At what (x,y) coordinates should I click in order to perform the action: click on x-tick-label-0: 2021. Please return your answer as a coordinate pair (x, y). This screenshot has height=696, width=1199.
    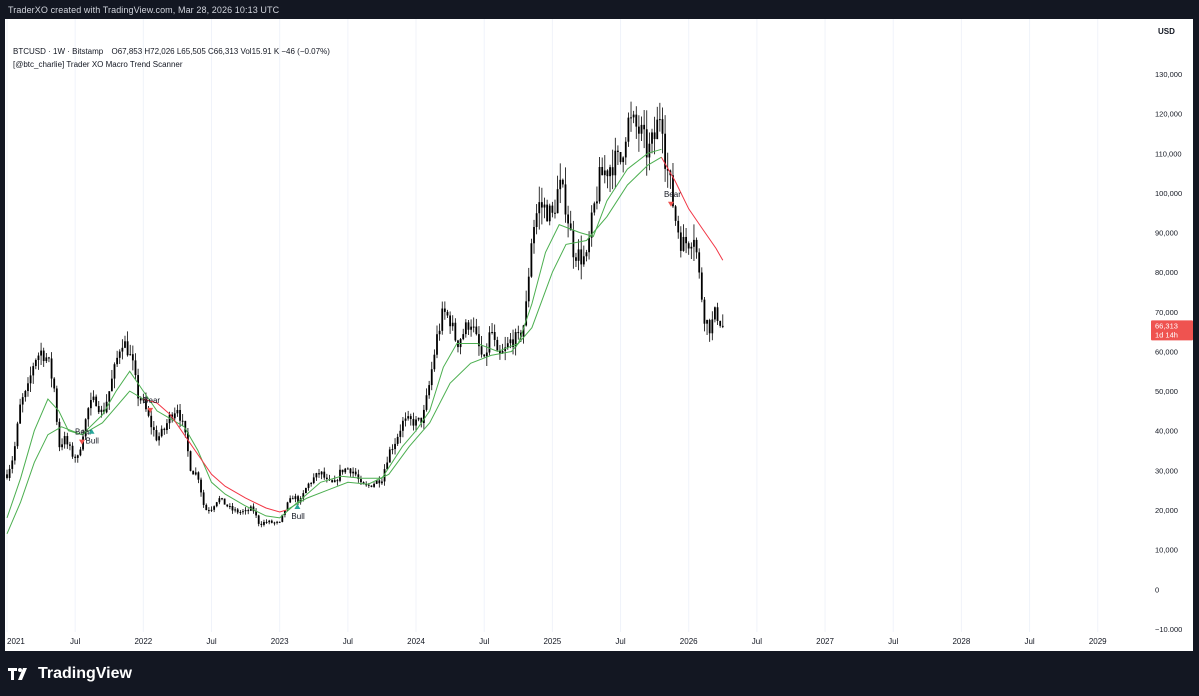
    Looking at the image, I should click on (16, 641).